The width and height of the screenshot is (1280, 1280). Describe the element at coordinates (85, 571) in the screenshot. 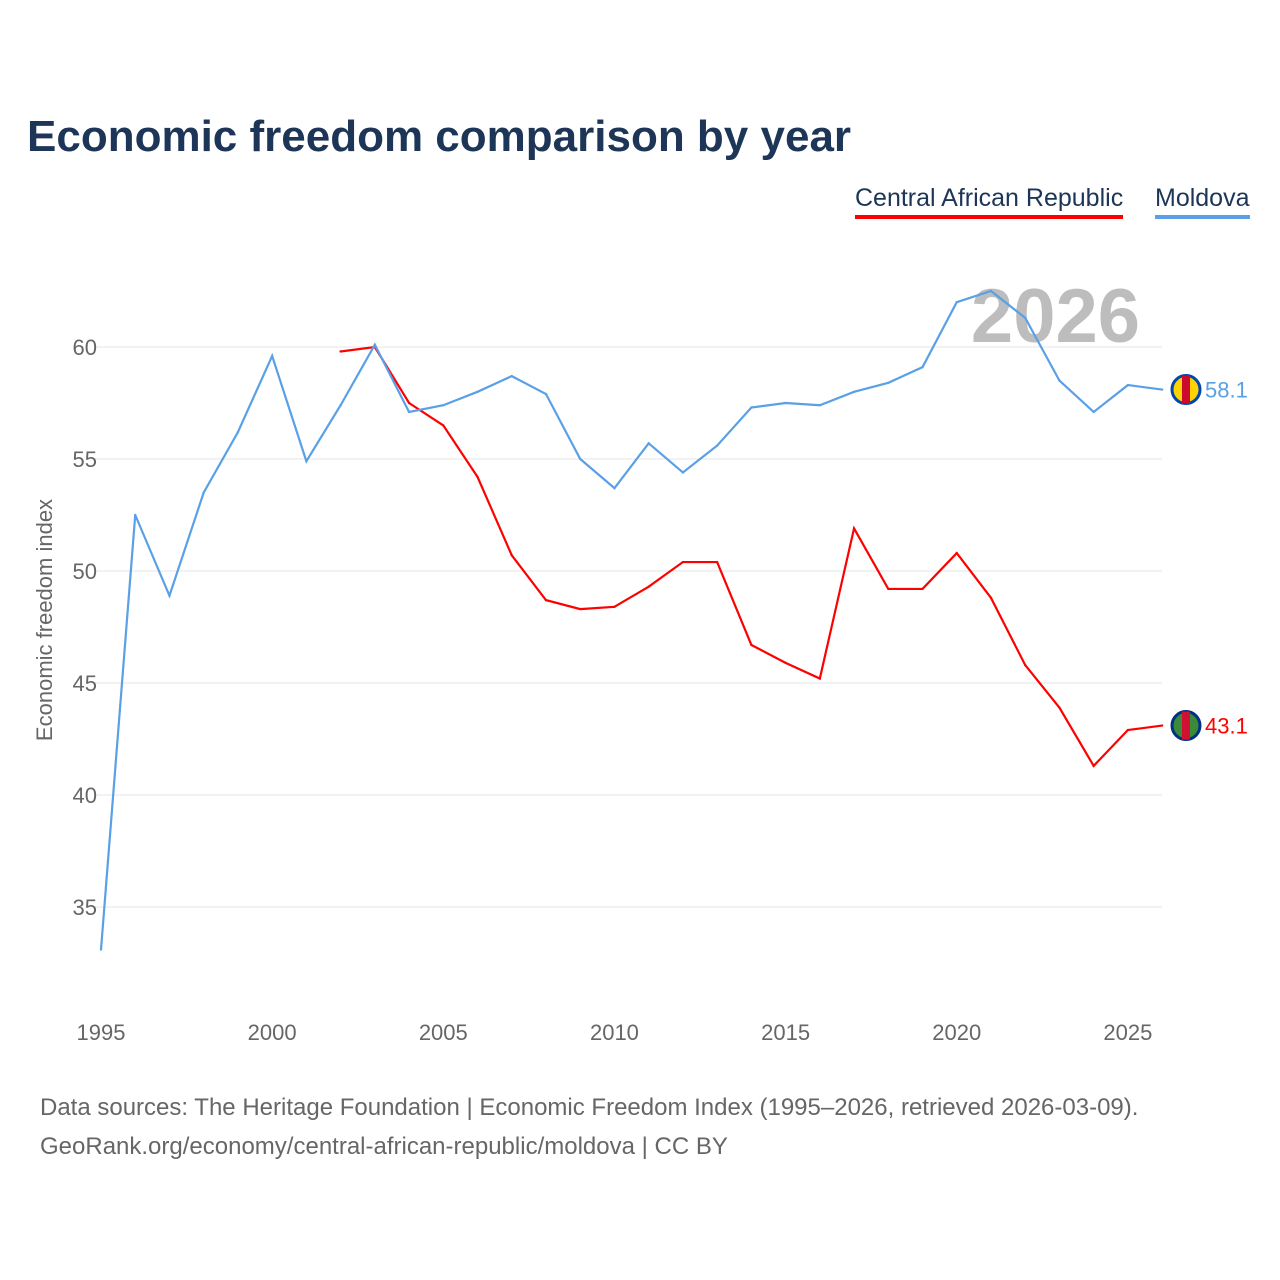

I see `y-tick-label: 50` at that location.